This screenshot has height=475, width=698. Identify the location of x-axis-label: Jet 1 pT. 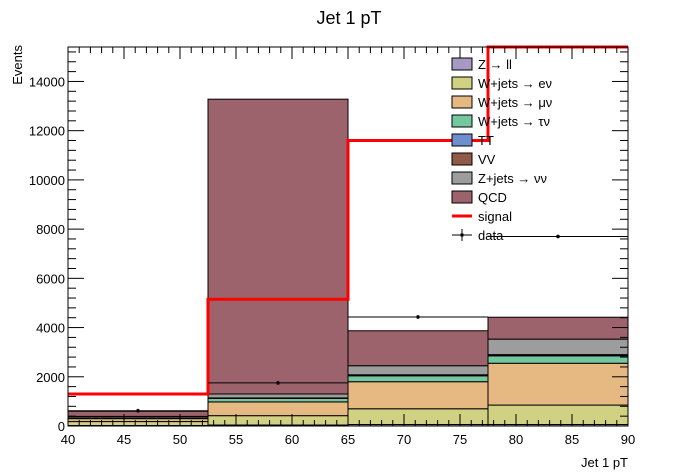
(604, 462).